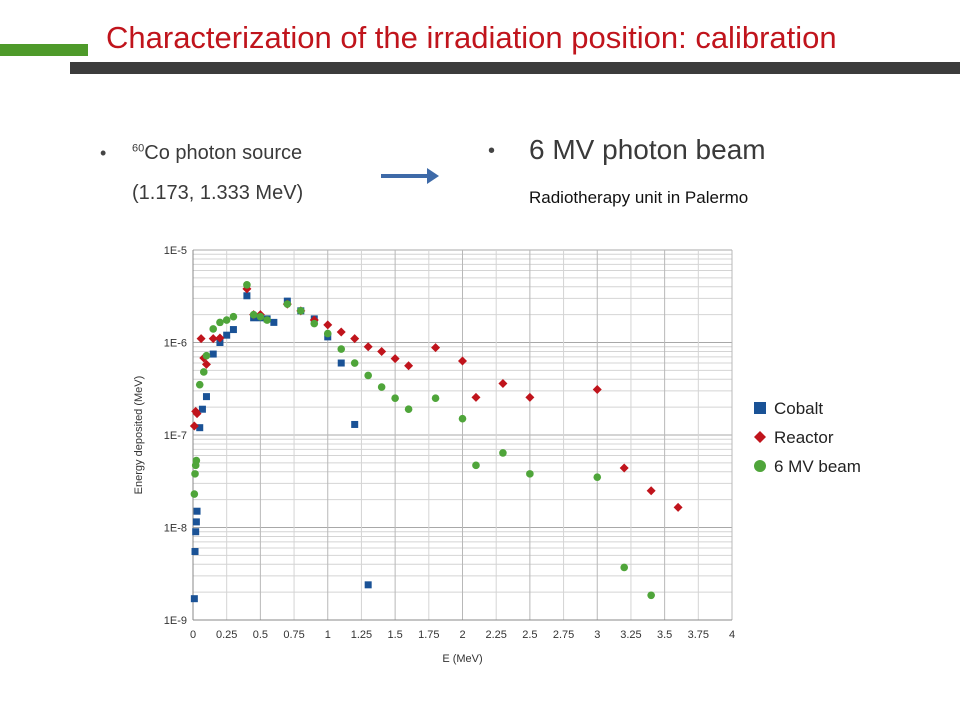  Describe the element at coordinates (698, 635) in the screenshot. I see `x-tick-label: 3.75` at that location.